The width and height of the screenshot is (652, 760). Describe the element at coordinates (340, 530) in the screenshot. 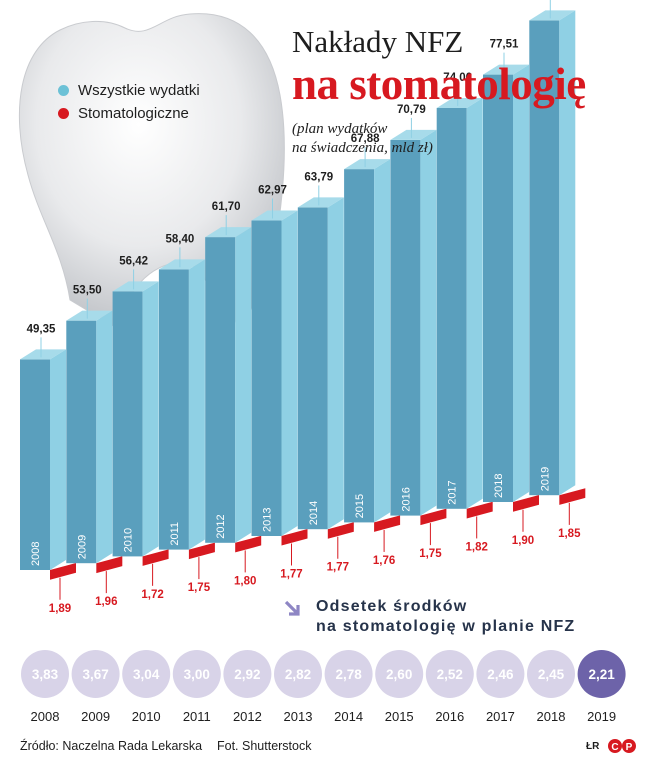

I see `bar-dental-2014` at that location.